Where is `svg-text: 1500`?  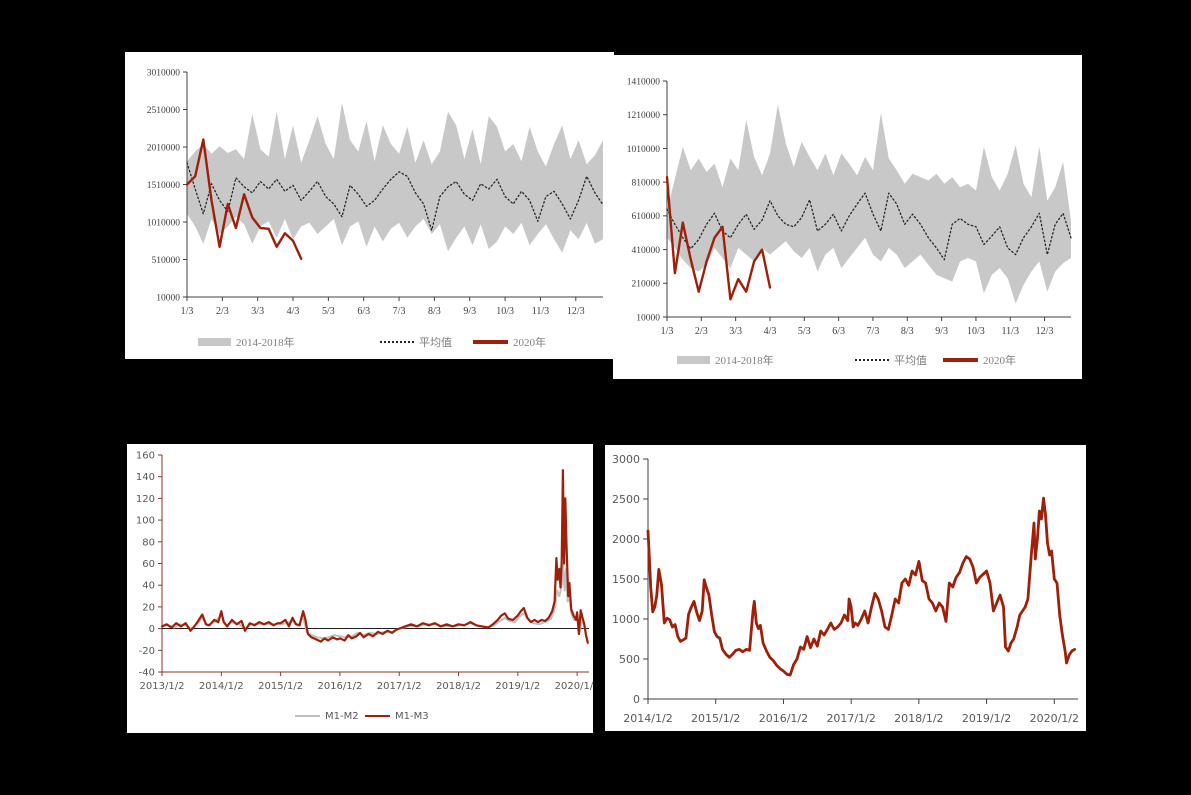 svg-text: 1500 is located at coordinates (626, 579).